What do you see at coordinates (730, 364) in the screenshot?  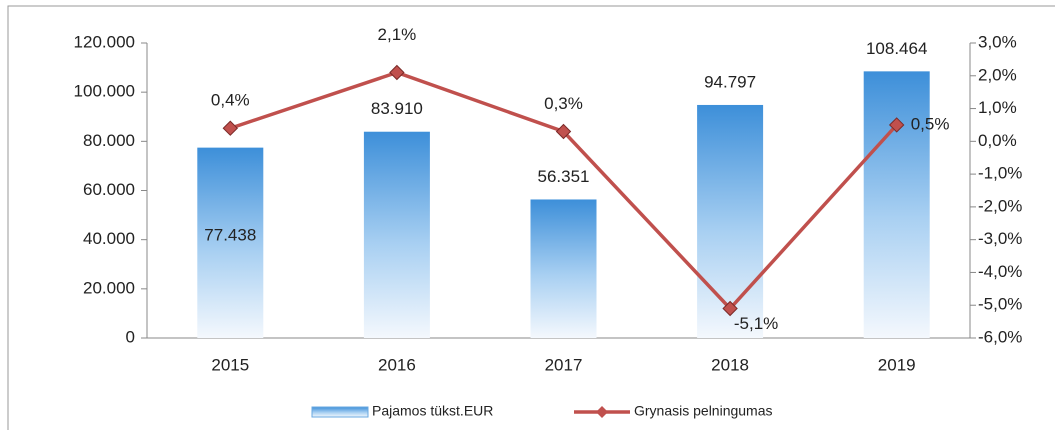 I see `x-tick-label: 2018` at bounding box center [730, 364].